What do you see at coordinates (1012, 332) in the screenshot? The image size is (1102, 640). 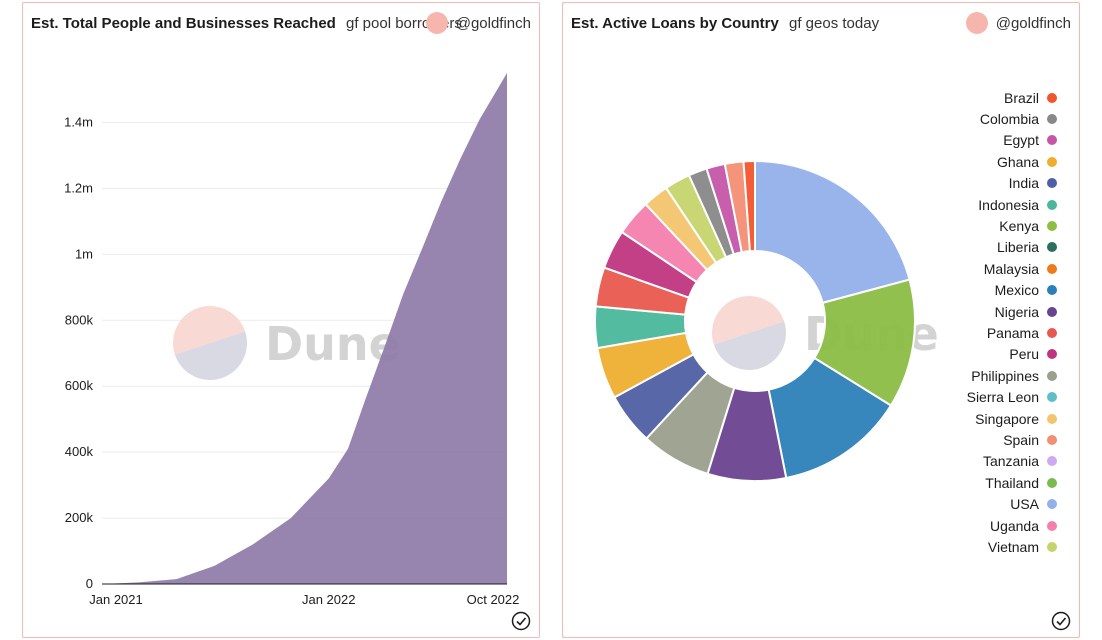 I see `legend-label: Panama` at bounding box center [1012, 332].